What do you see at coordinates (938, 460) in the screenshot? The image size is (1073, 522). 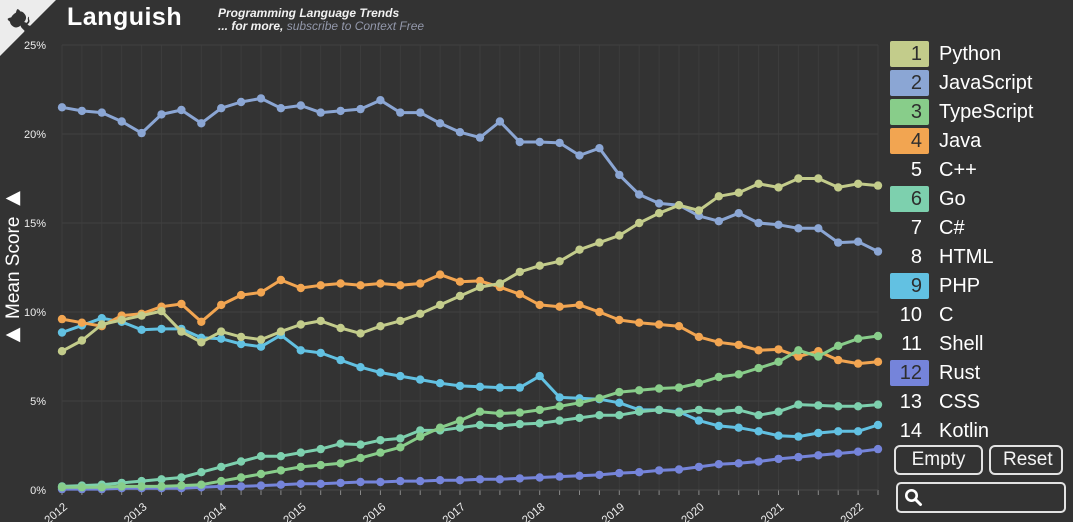 I see `empty-button: Empty` at bounding box center [938, 460].